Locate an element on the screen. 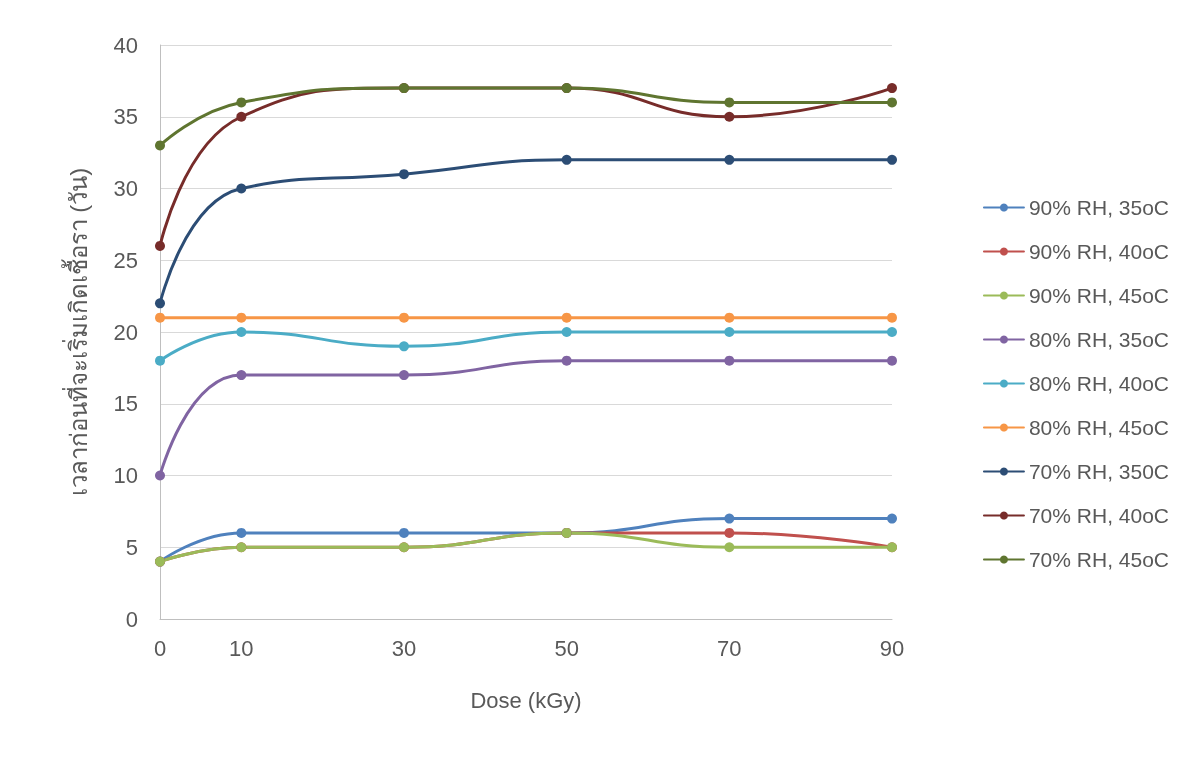  x-tick-label: 50 is located at coordinates (566, 648).